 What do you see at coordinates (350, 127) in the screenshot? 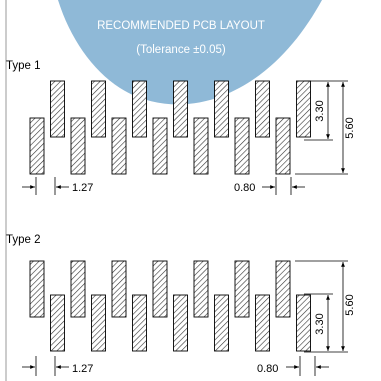
I see `type1-overall-length-label: 5.60` at bounding box center [350, 127].